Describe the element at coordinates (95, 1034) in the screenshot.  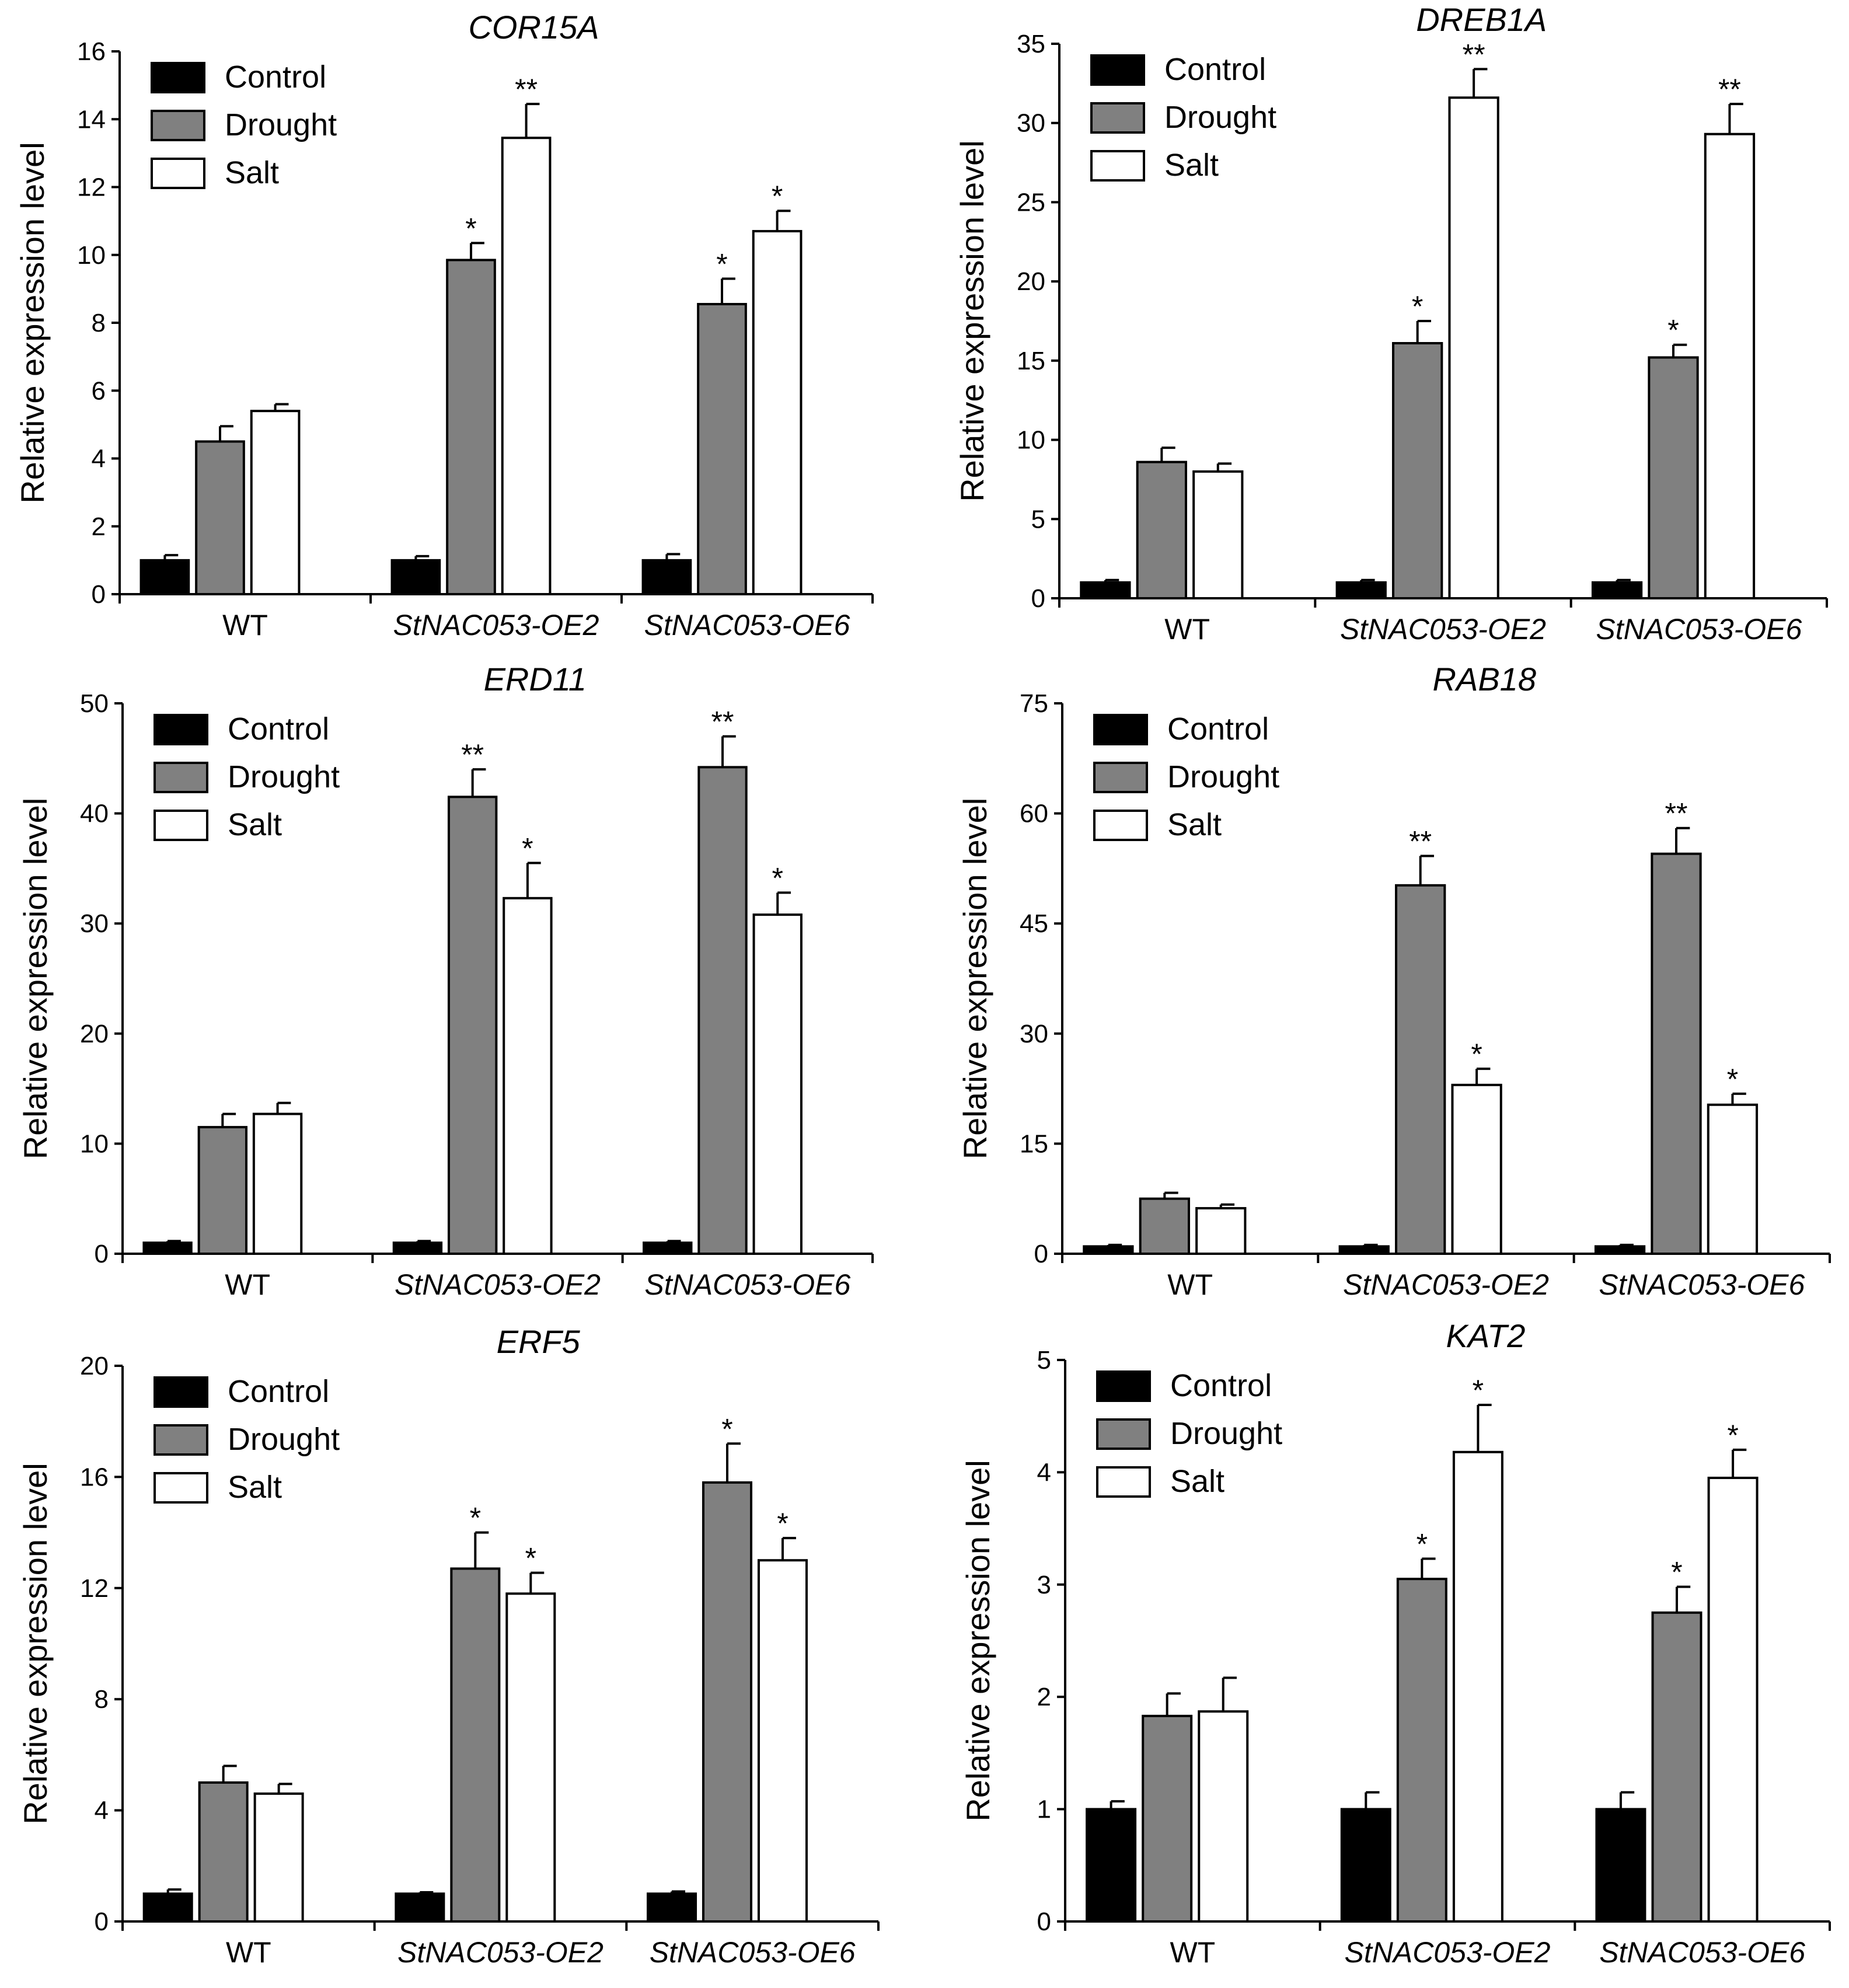
I see `y-tick-label: 20` at that location.